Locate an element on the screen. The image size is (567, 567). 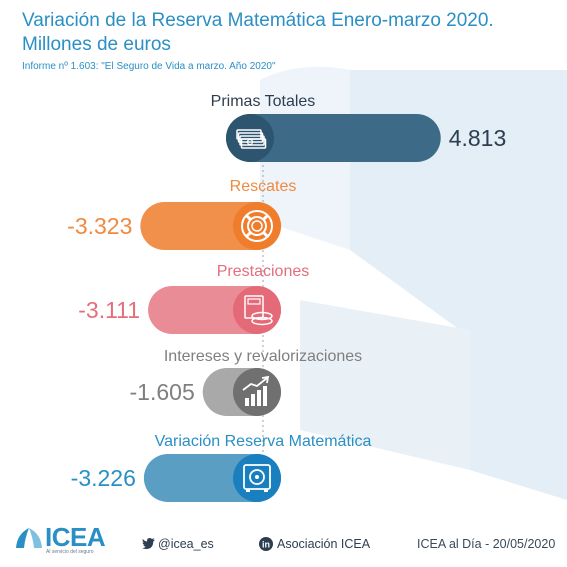
coins-calculator-icon is located at coordinates (258, 310).